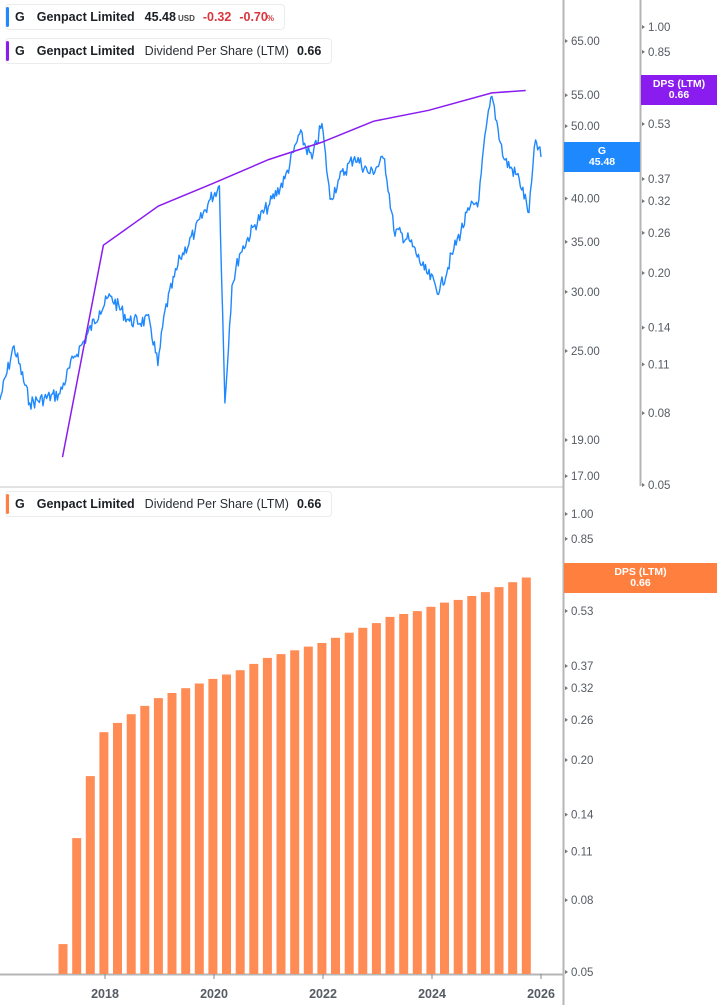 The image size is (717, 1005). Describe the element at coordinates (585, 243) in the screenshot. I see `svg-text: 35.00` at that location.